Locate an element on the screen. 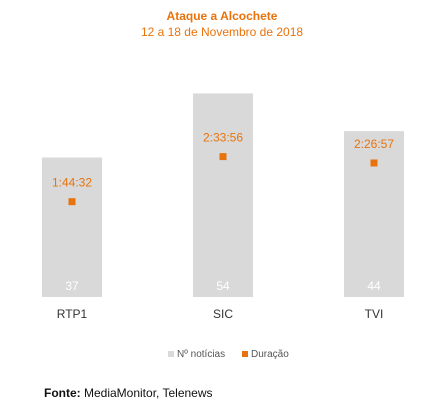  x-tick-label: RTP1 is located at coordinates (72, 314).